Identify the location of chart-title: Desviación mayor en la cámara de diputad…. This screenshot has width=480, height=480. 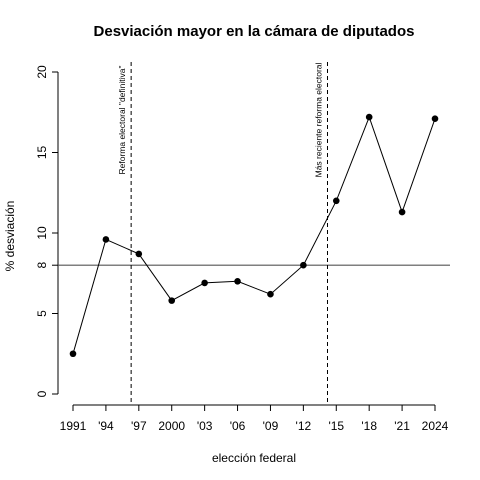
(254, 31).